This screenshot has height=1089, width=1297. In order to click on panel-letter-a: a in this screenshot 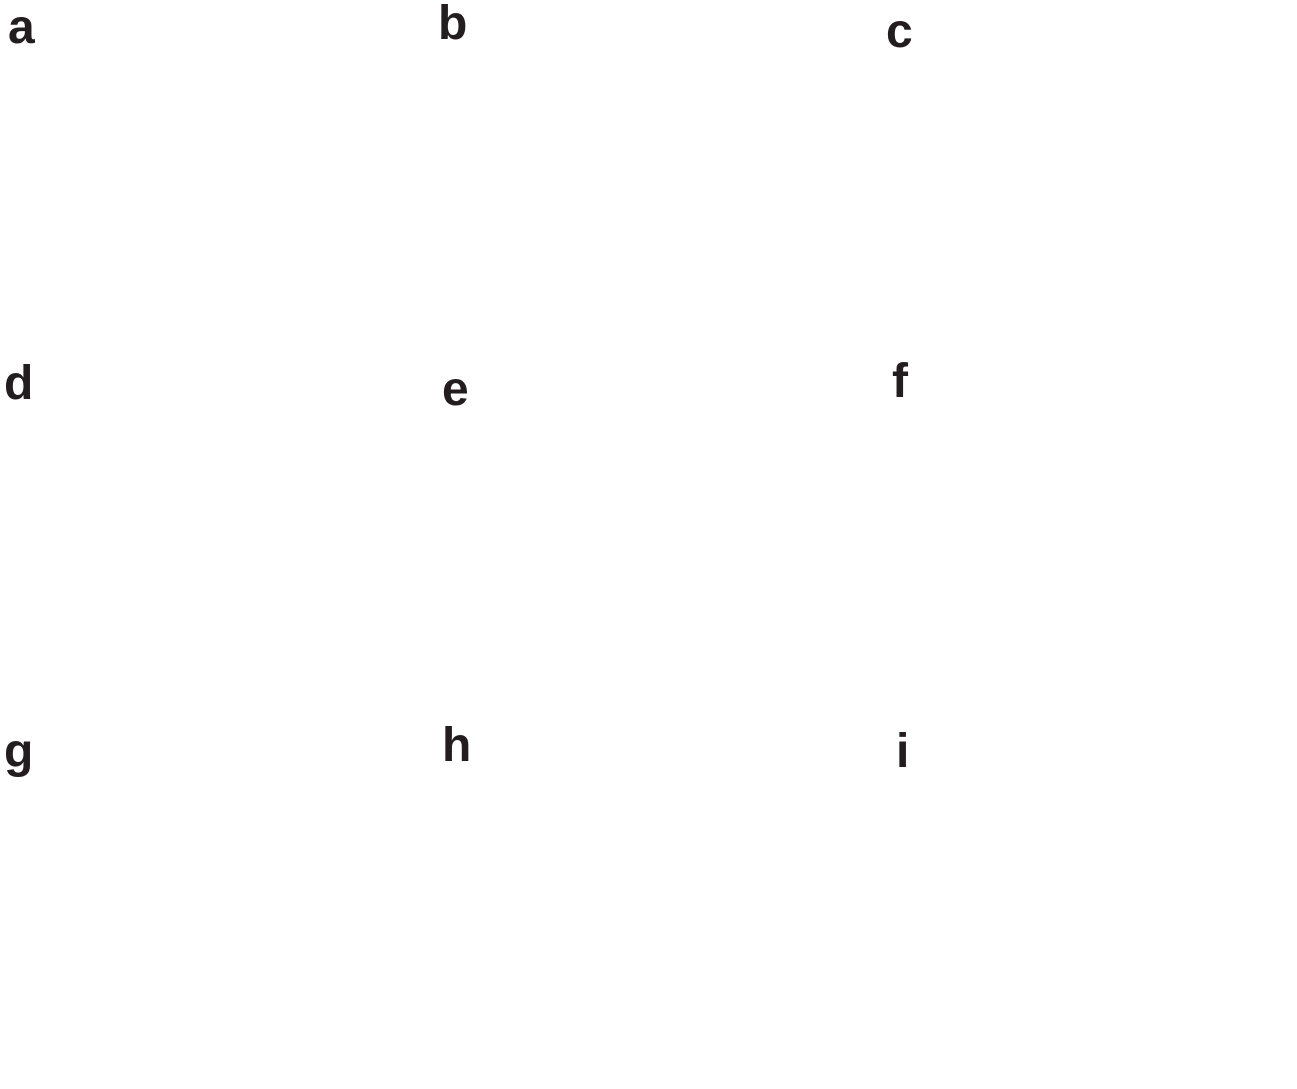, I will do `click(21, 27)`.